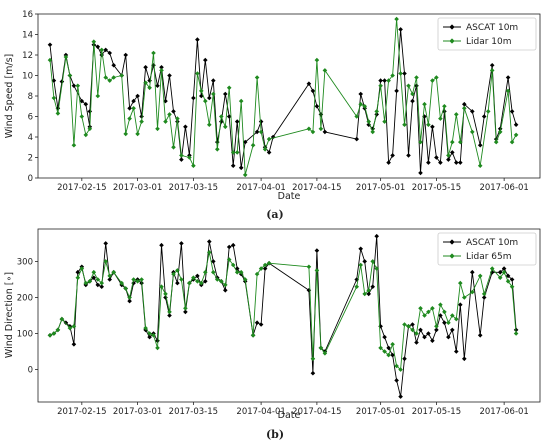 The image size is (550, 448). I want to click on x-tick-label: 2017-03-15, so click(193, 188).